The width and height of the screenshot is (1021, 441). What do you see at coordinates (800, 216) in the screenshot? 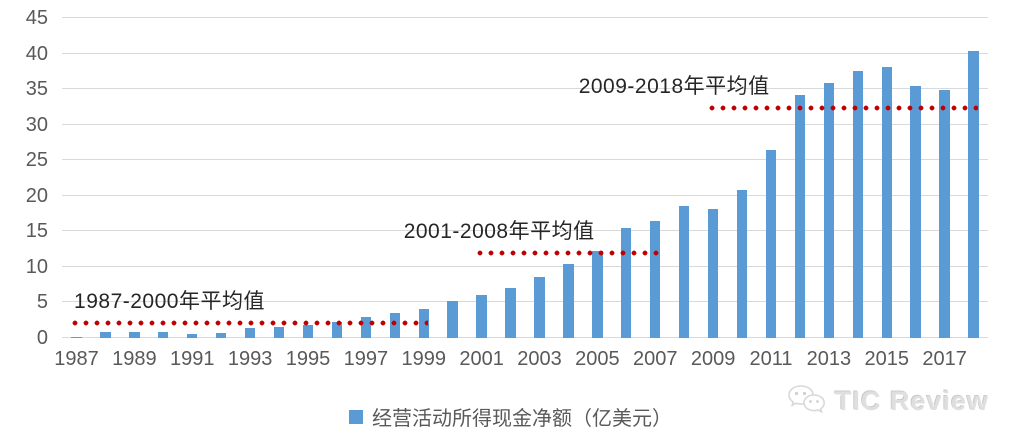
I see `bar-2012` at bounding box center [800, 216].